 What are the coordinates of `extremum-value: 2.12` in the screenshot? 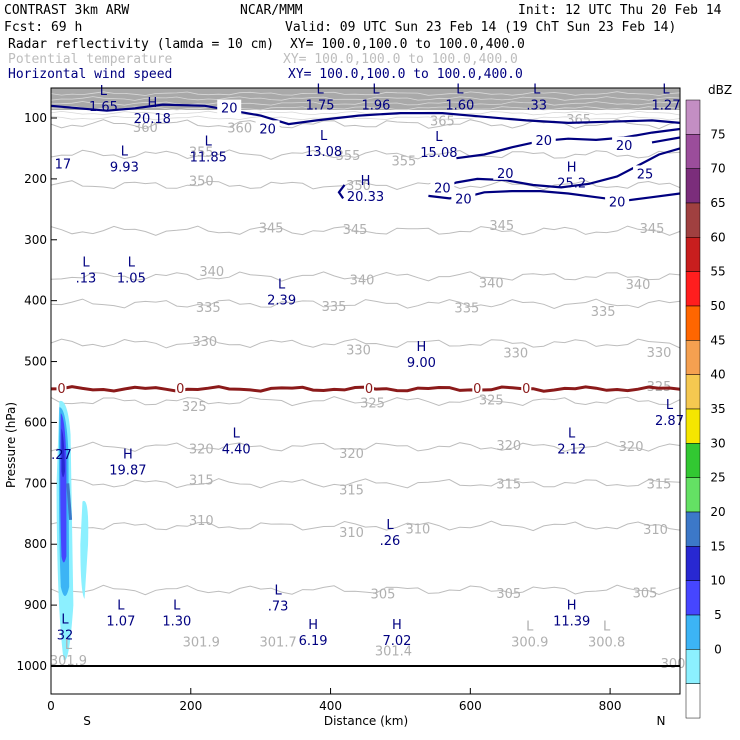 It's located at (571, 450).